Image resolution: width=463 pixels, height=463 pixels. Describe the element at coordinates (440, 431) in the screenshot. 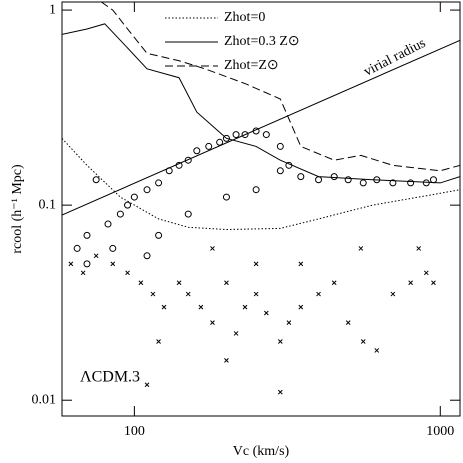

I see `x-tick-label: 1000` at that location.